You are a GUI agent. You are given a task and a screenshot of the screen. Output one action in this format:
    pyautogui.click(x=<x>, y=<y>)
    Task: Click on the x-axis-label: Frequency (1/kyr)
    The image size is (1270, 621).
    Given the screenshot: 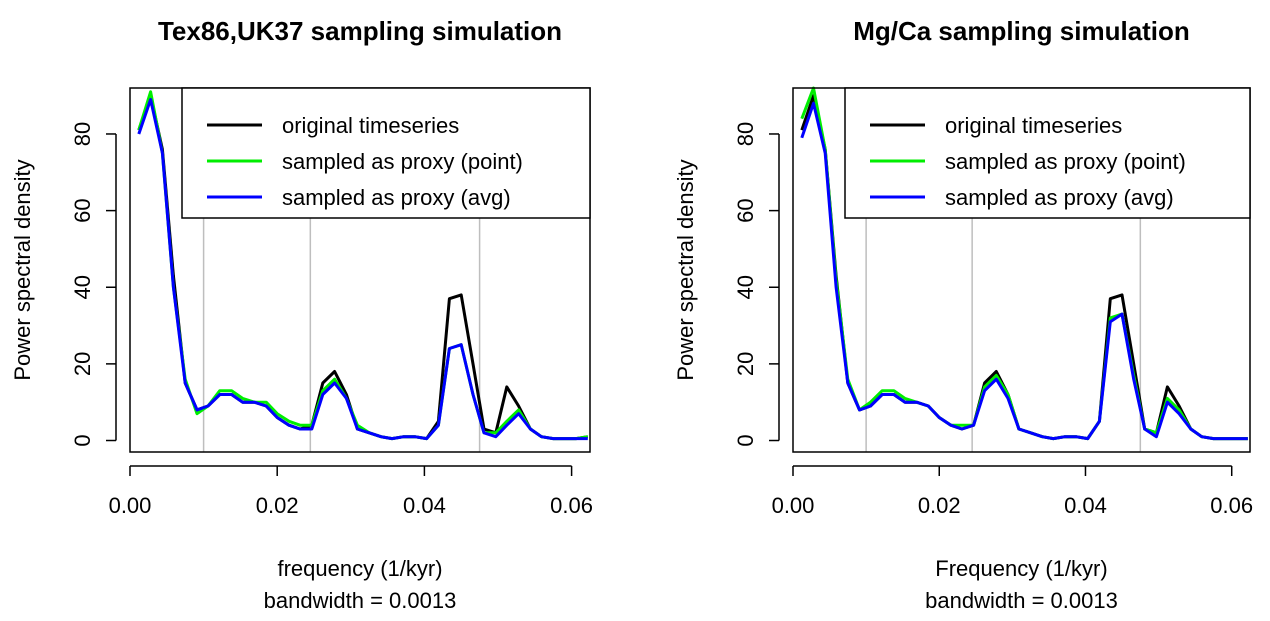 What is the action you would take?
    pyautogui.click(x=1021, y=568)
    